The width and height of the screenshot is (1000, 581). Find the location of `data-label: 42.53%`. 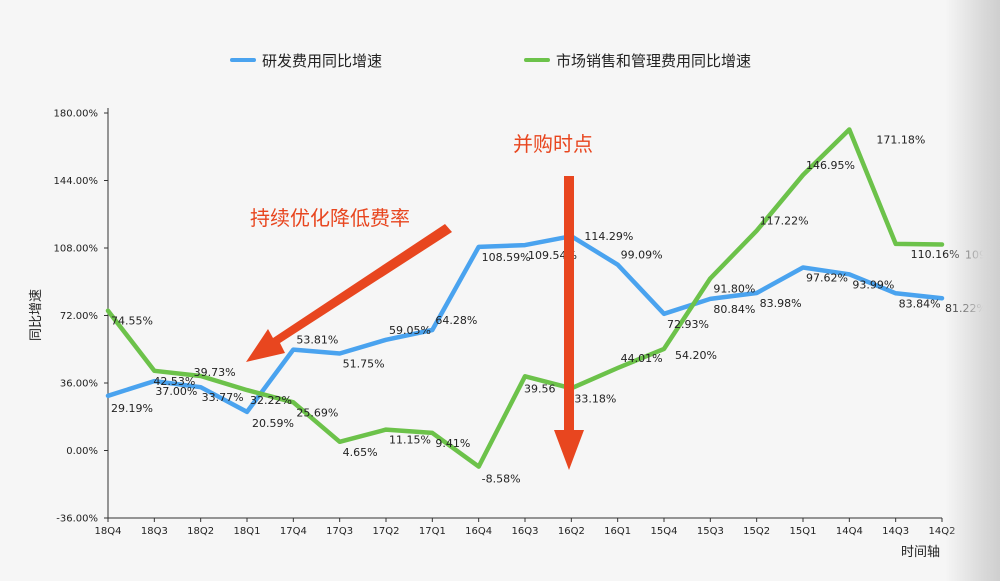

data-label: 42.53% is located at coordinates (174, 381).